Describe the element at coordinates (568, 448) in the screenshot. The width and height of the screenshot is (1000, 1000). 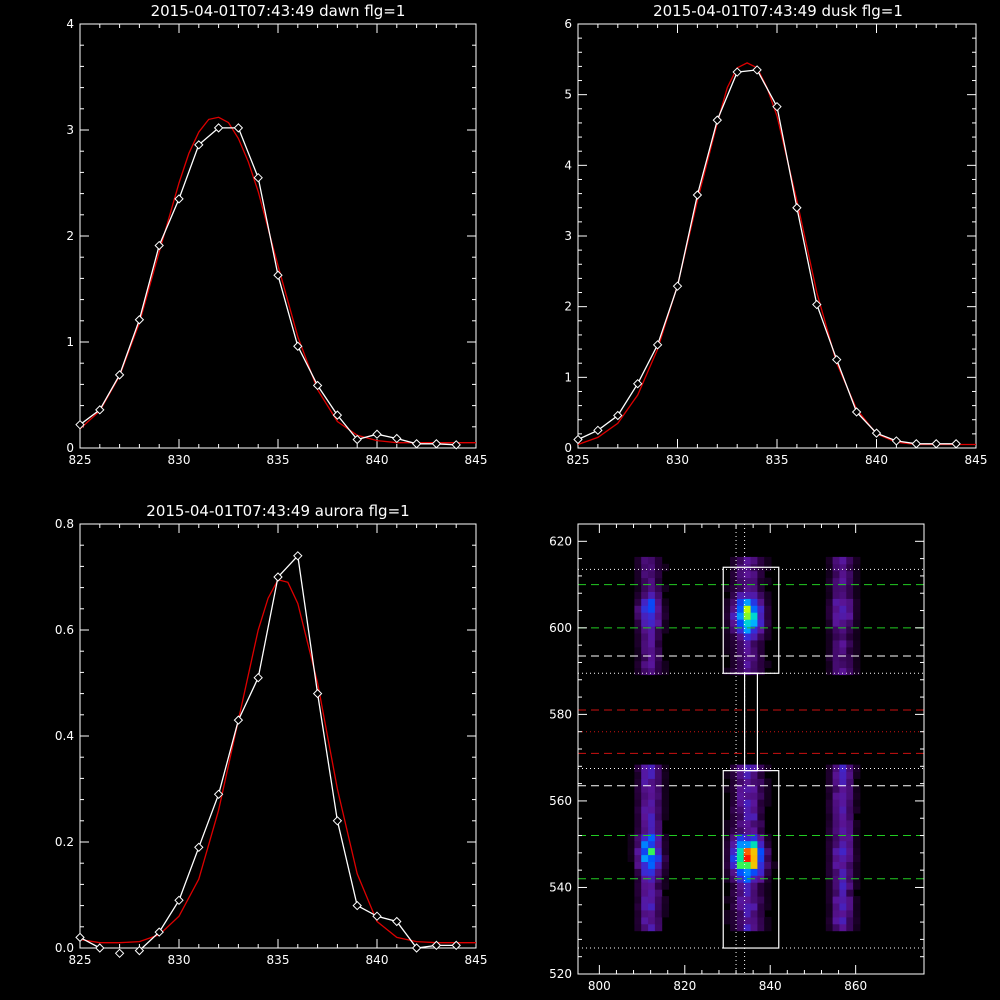
I see `y-tick-label: 0` at that location.